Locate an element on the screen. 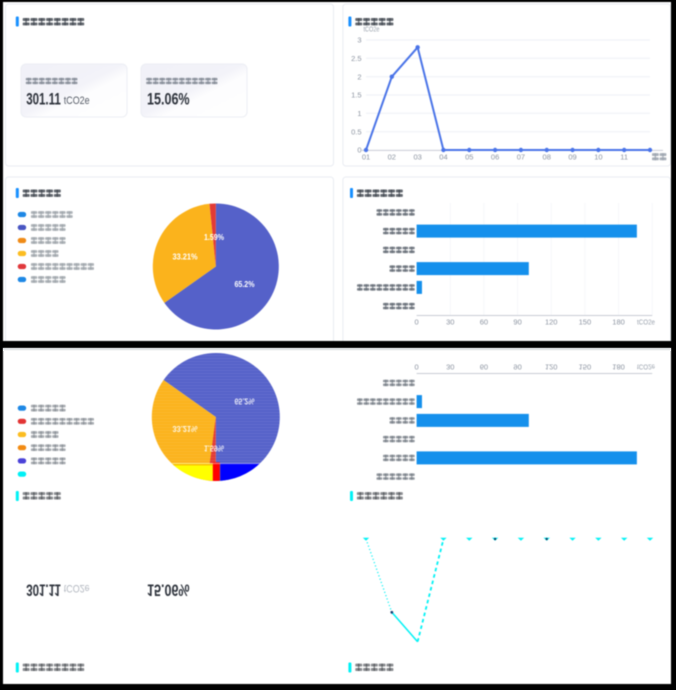  svg-text: 06 is located at coordinates (495, 157).